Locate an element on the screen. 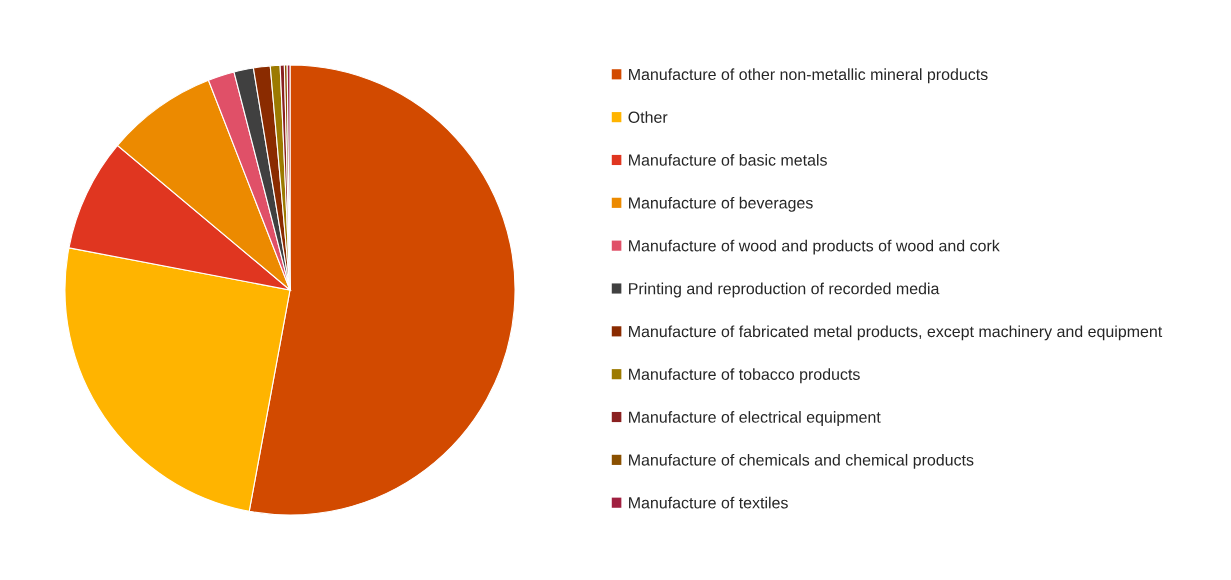 This screenshot has height=580, width=1231. legend-label: Manufacture of wood and products of wood and cork is located at coordinates (814, 247).